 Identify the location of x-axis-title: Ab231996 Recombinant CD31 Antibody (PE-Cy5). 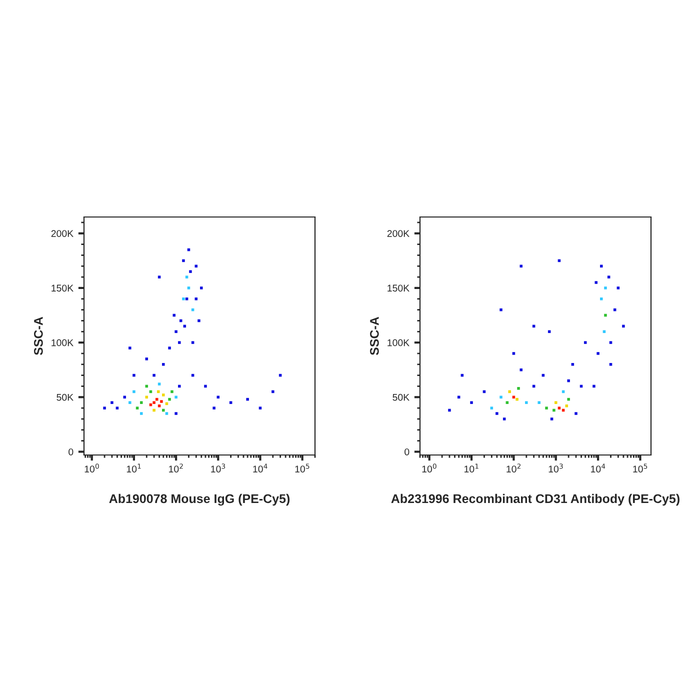
(535, 500).